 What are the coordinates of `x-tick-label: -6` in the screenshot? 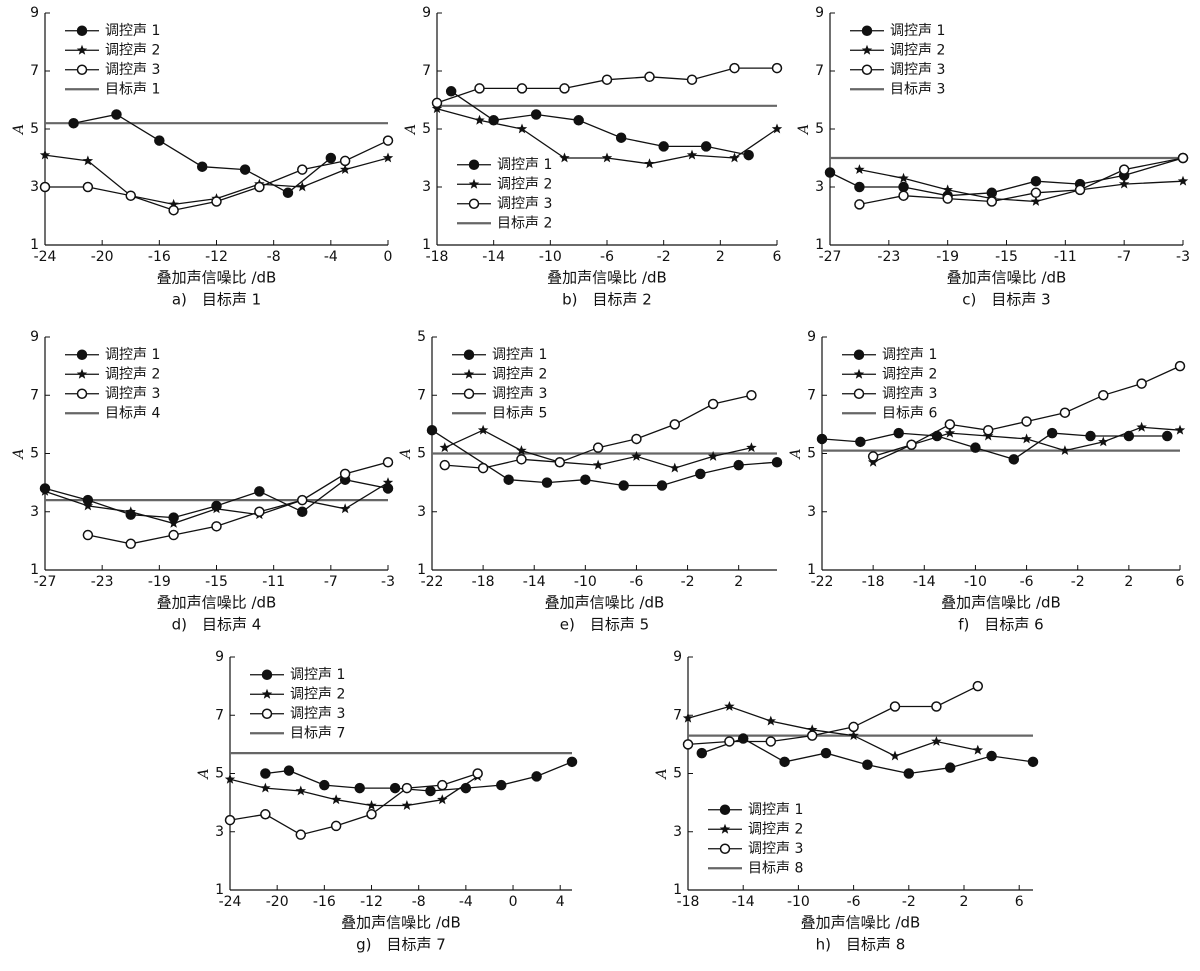 It's located at (636, 582).